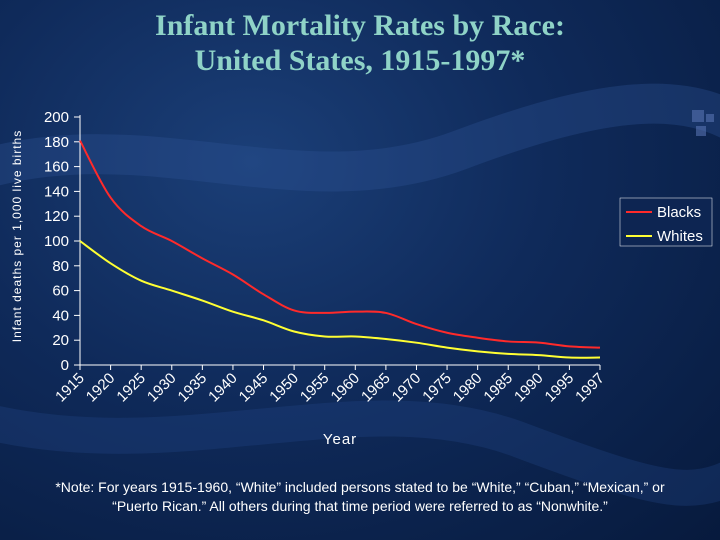  What do you see at coordinates (340, 439) in the screenshot?
I see `x-axis-label: Year` at bounding box center [340, 439].